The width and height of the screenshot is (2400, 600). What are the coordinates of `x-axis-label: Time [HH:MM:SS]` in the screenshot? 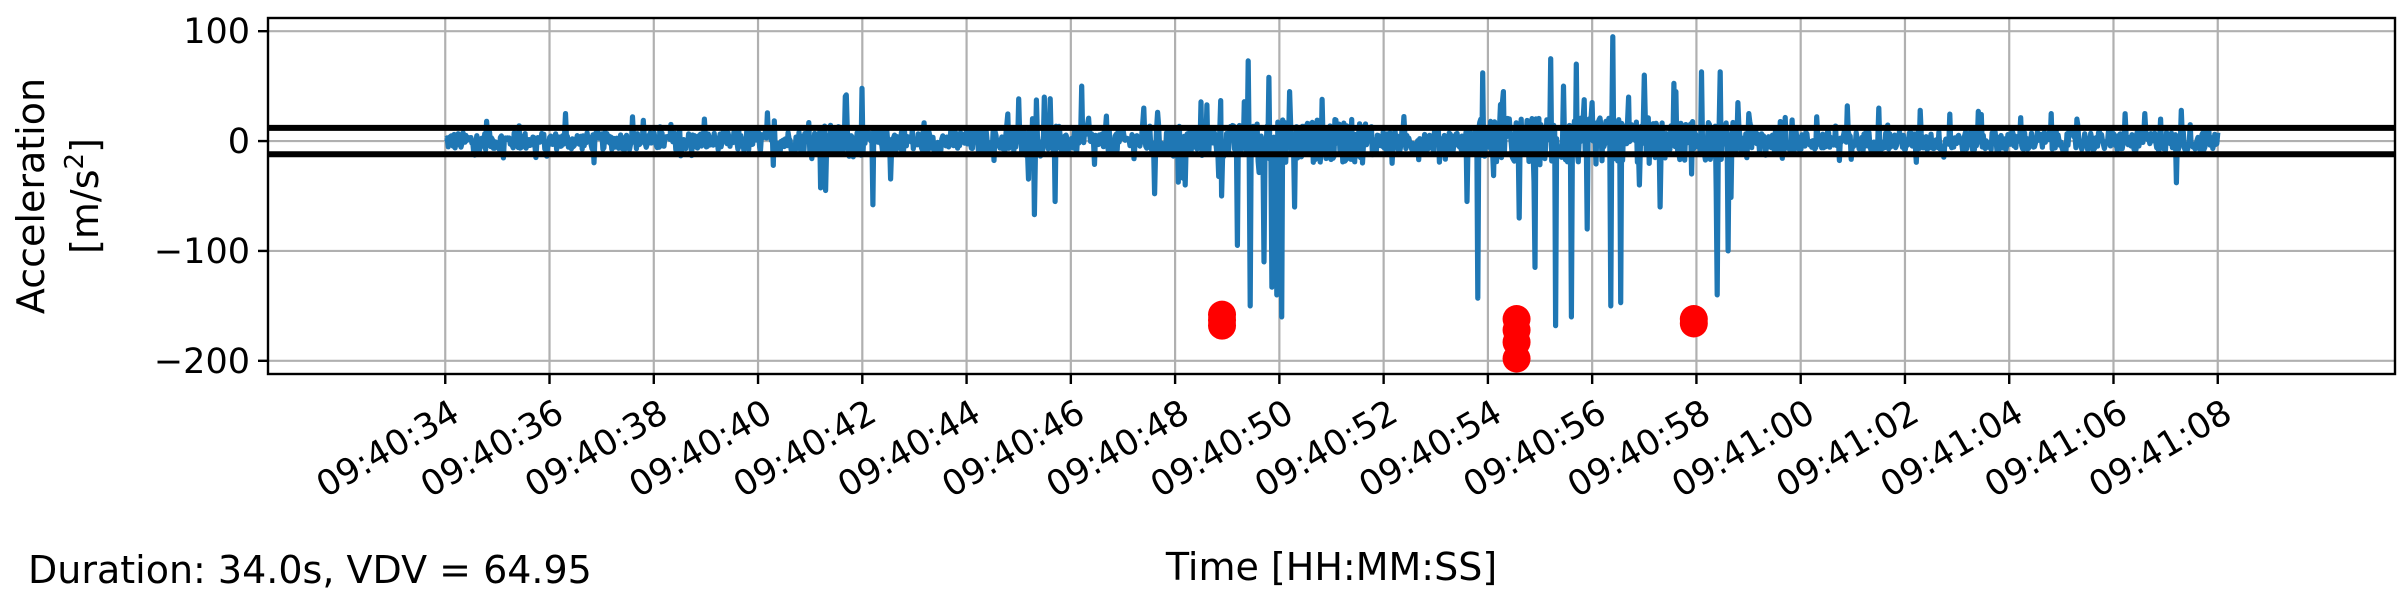 It's located at (1331, 567).